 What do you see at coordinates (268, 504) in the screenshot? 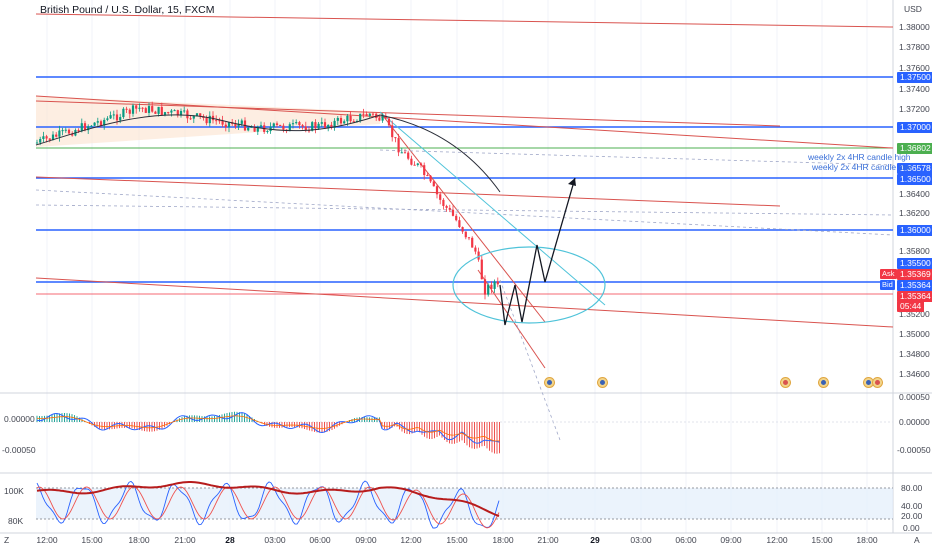
I see `stoch-k-line` at bounding box center [268, 504].